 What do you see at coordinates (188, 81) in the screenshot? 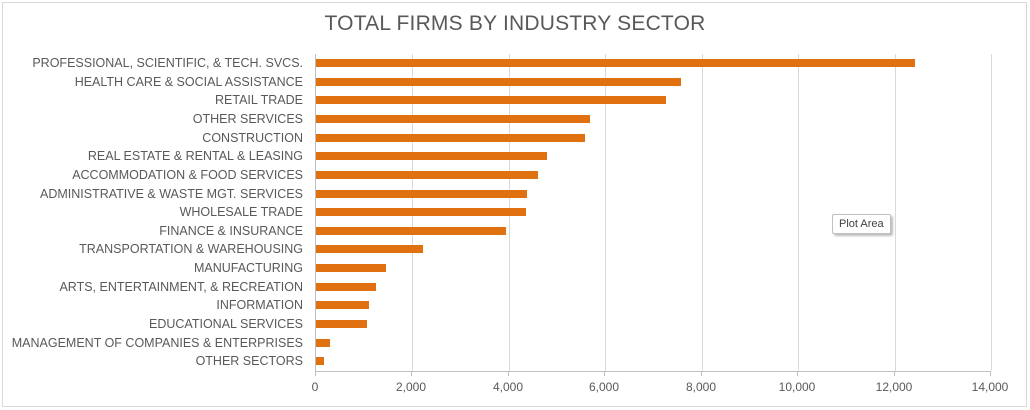
I see `category-label: HEALTH CARE & SOCIAL ASSISTANCE` at bounding box center [188, 81].